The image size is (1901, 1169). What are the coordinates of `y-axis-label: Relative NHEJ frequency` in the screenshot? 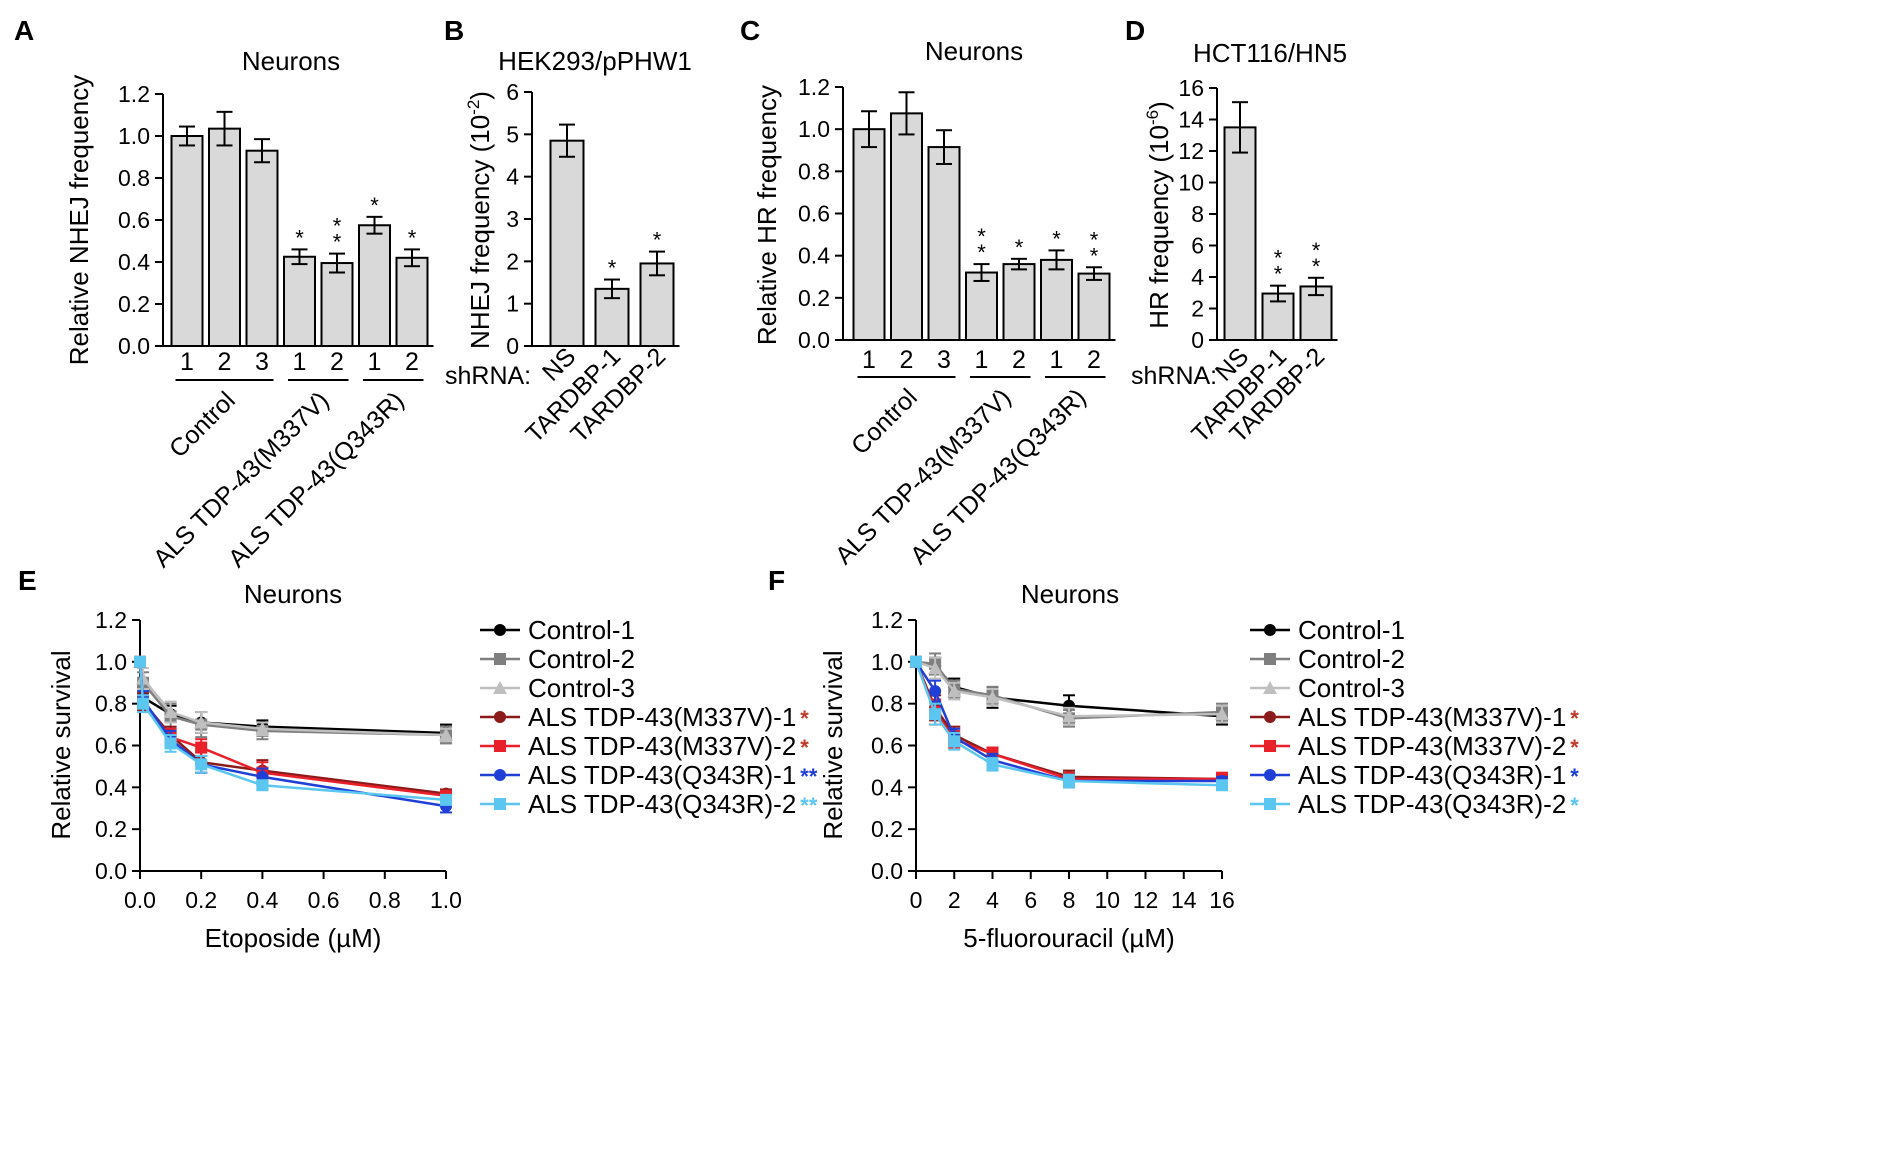 It's located at (79, 220).